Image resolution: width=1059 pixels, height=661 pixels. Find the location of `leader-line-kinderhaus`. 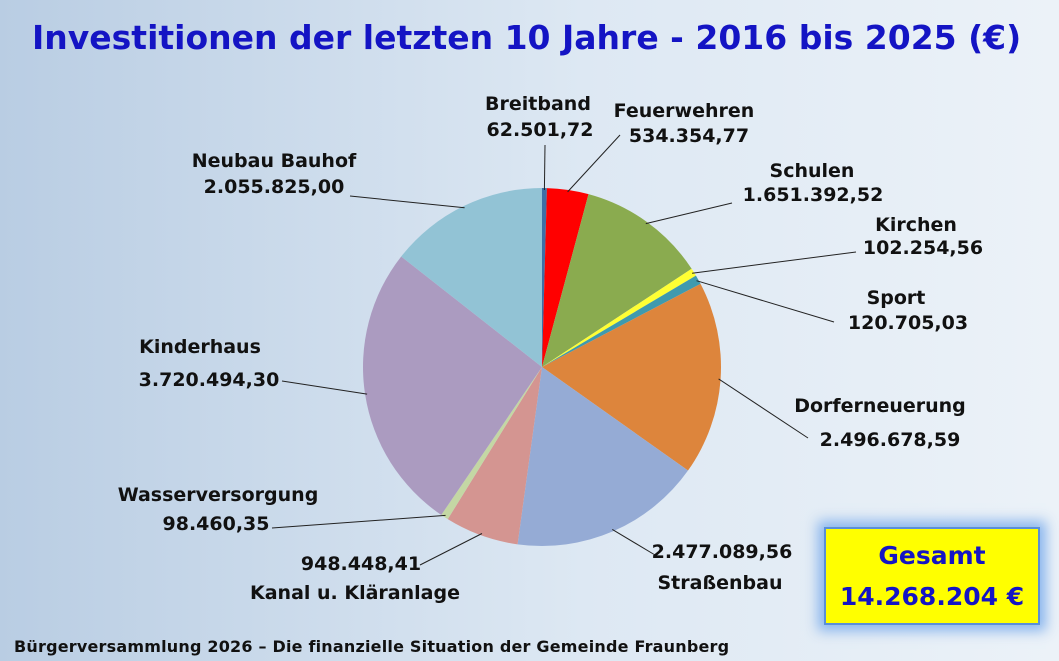

leader-line-kinderhaus is located at coordinates (324, 387).